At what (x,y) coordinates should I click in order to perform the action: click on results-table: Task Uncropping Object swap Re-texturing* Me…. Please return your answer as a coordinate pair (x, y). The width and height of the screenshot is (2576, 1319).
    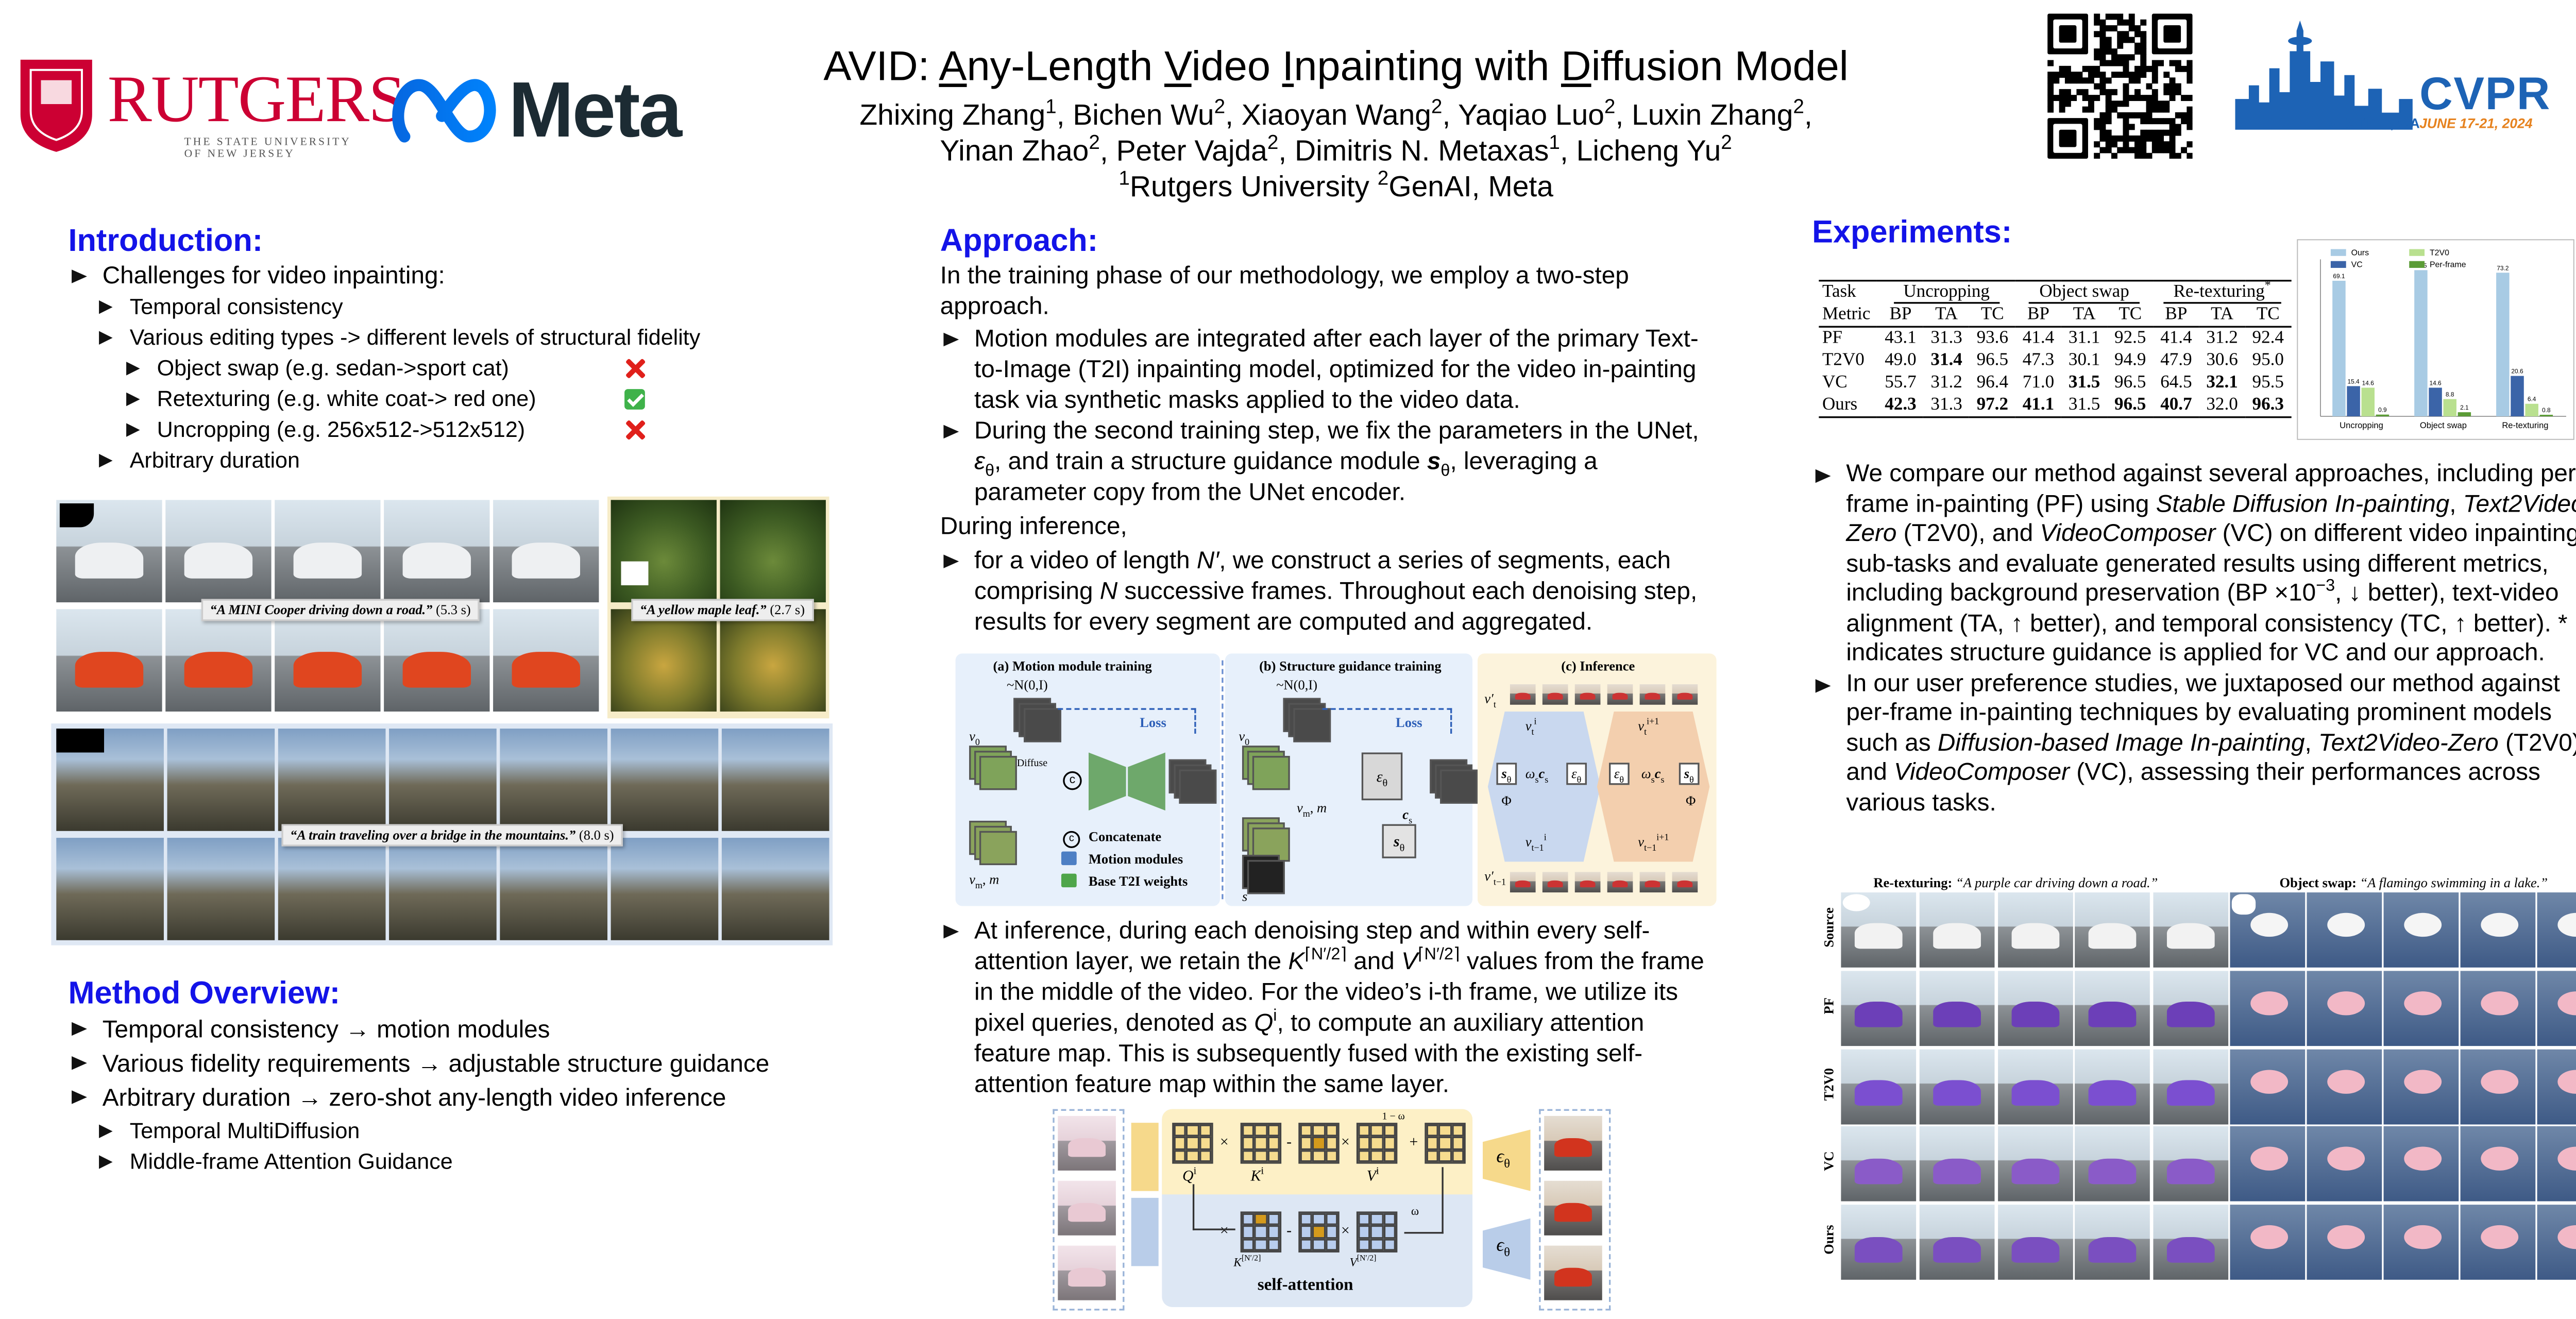
    Looking at the image, I should click on (2055, 349).